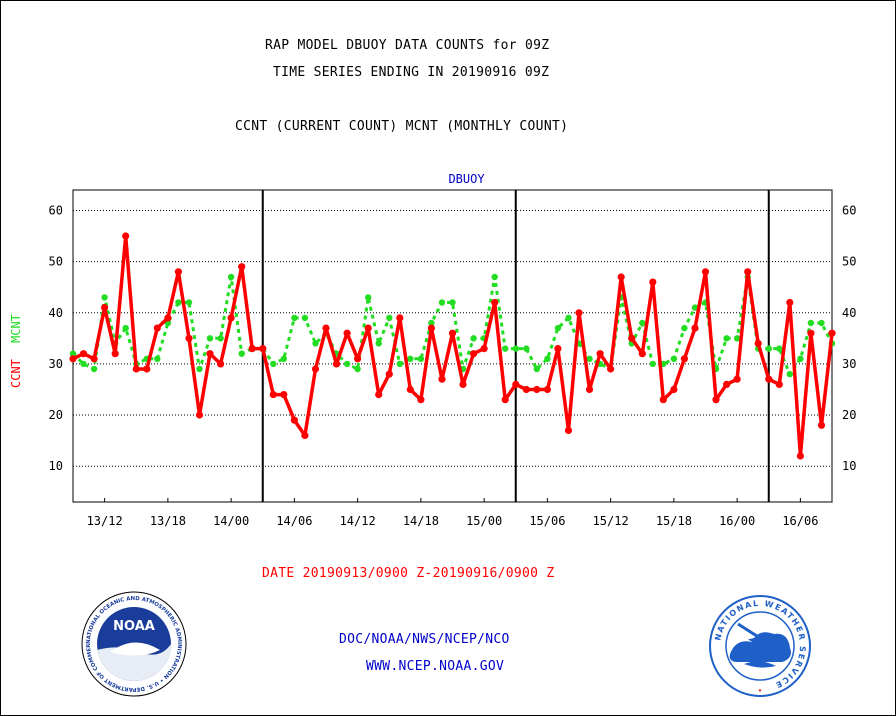 Image resolution: width=896 pixels, height=716 pixels. Describe the element at coordinates (760, 690) in the screenshot. I see `nws-star-icon: ★` at that location.